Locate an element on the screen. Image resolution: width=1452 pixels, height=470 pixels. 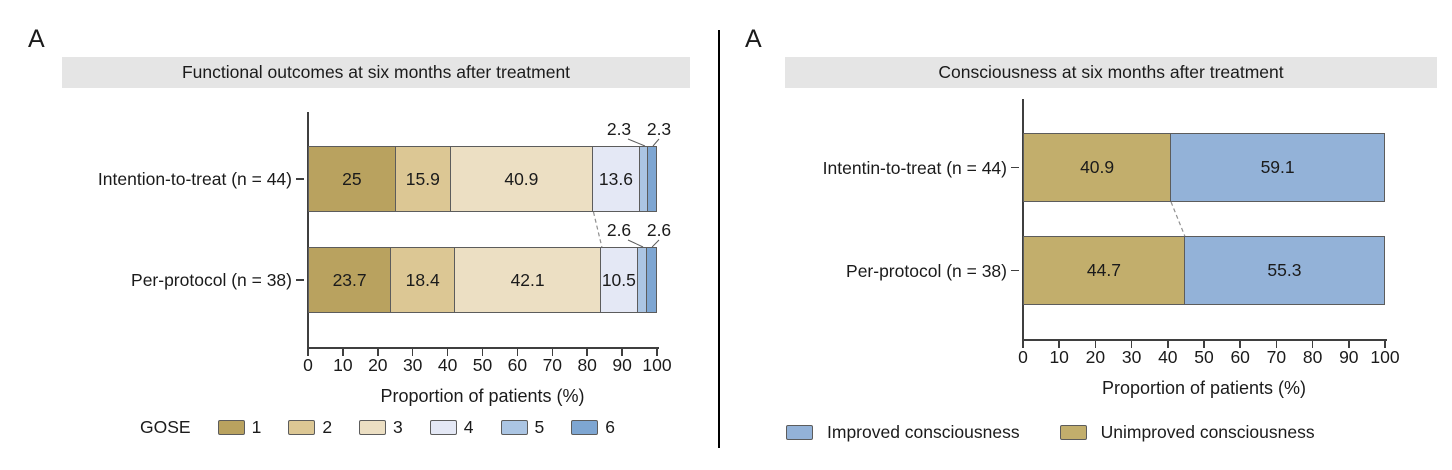
legend-item-label: Unimproved consciousness is located at coordinates (1207, 431).